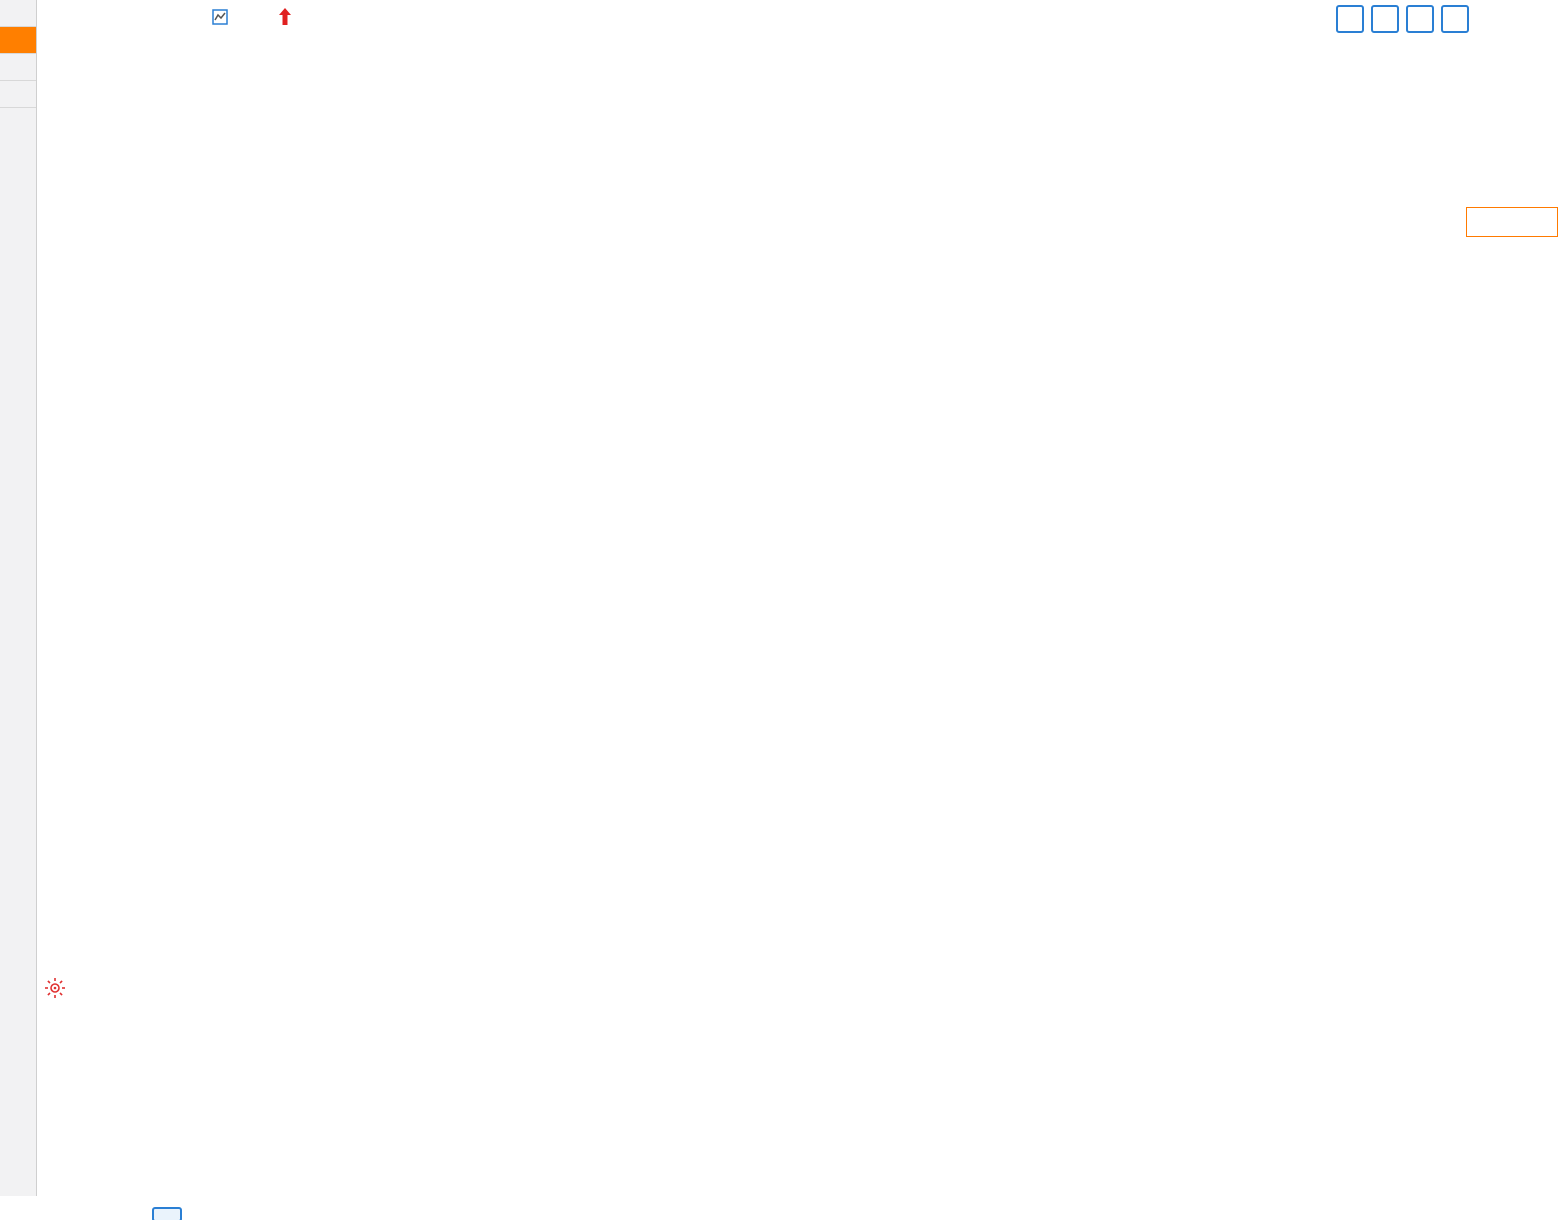 The image size is (1564, 1220). What do you see at coordinates (1455, 19) in the screenshot?
I see `collapse-panel-icon` at bounding box center [1455, 19].